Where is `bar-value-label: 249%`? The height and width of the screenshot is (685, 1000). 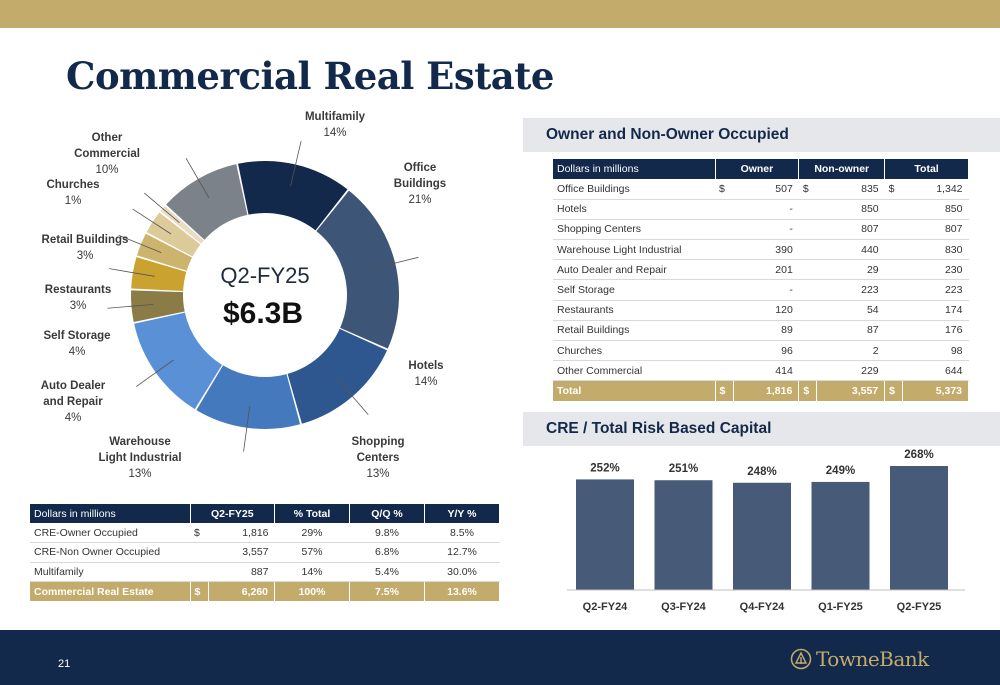
bar-value-label: 249% is located at coordinates (840, 471).